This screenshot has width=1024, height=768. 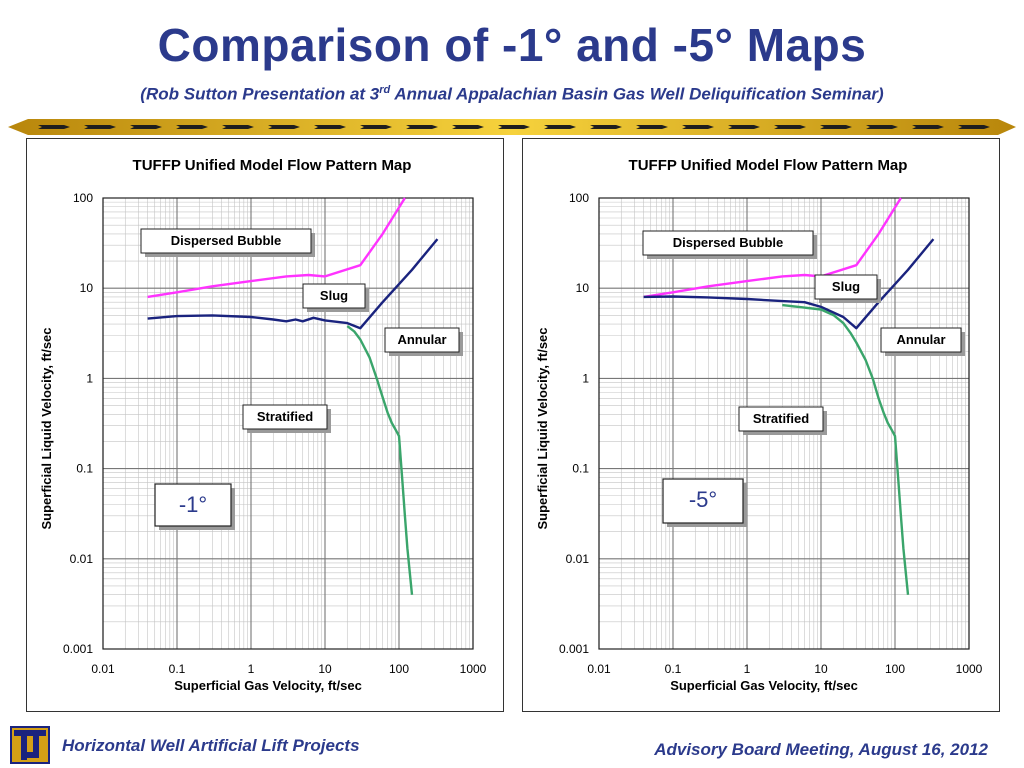 I want to click on subtitle-superscript: rd, so click(x=385, y=90).